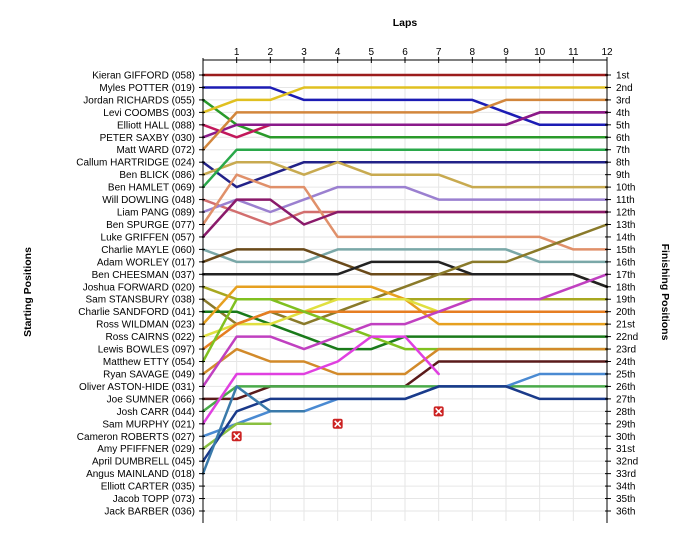 This screenshot has height=540, width=700. Describe the element at coordinates (625, 325) in the screenshot. I see `finishing-label: 21st` at that location.